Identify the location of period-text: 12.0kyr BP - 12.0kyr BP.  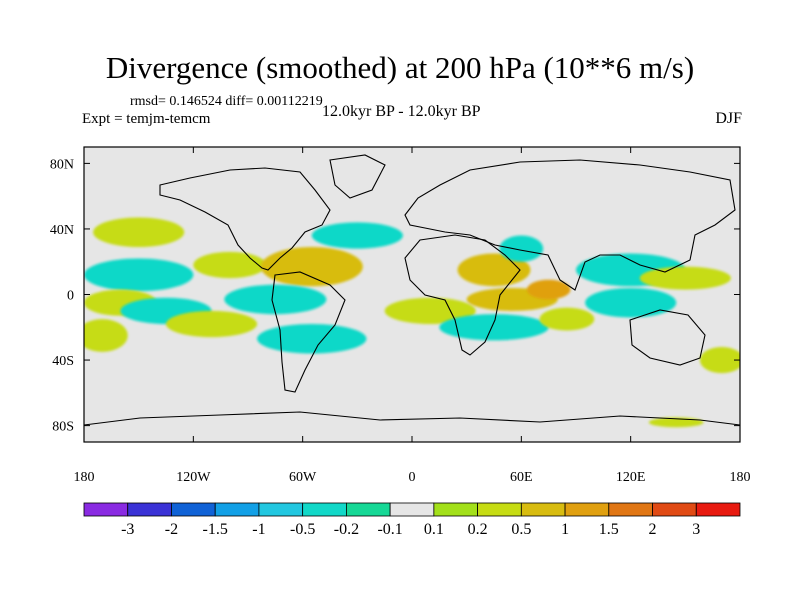
(401, 111).